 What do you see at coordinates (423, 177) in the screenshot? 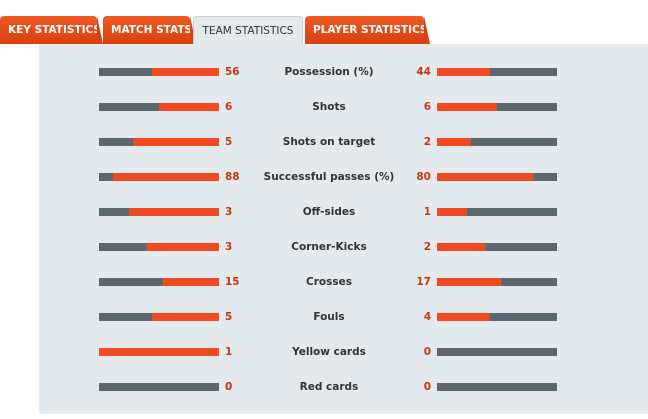
I see `away-value: 80` at bounding box center [423, 177].